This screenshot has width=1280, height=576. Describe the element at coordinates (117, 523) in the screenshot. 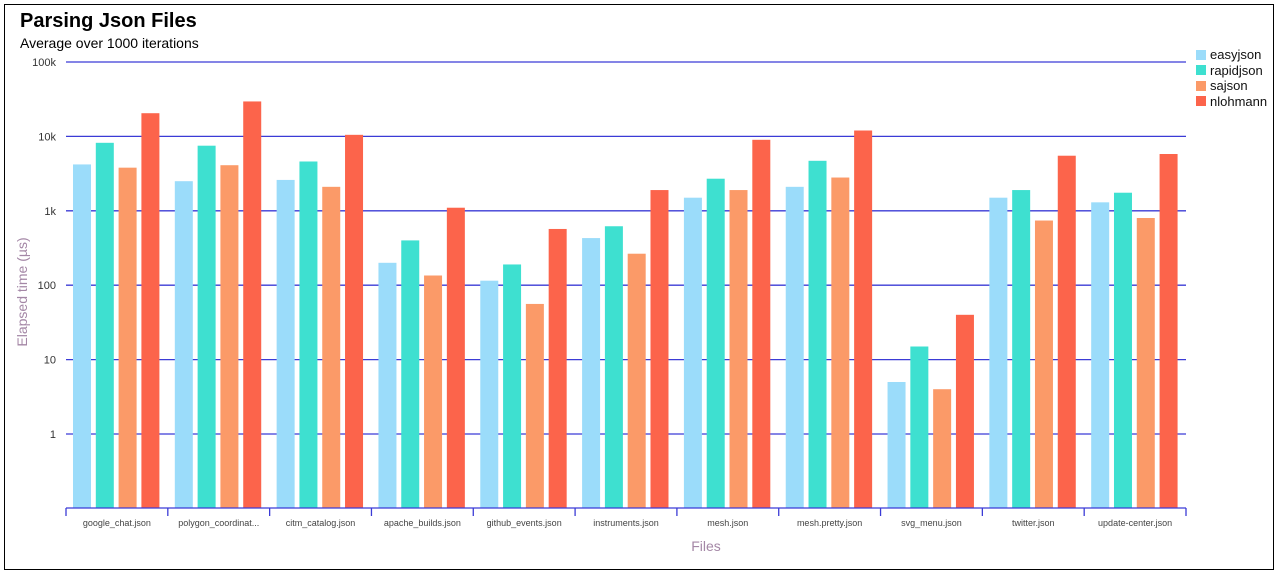

I see `x-tick-label: google_chat.json` at that location.